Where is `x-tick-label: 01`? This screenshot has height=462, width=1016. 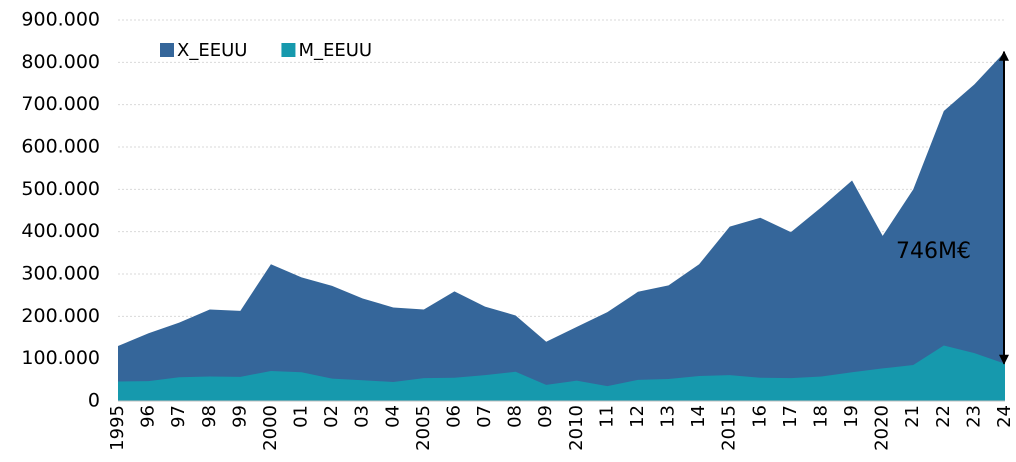
x-tick-label: 01 is located at coordinates (301, 416).